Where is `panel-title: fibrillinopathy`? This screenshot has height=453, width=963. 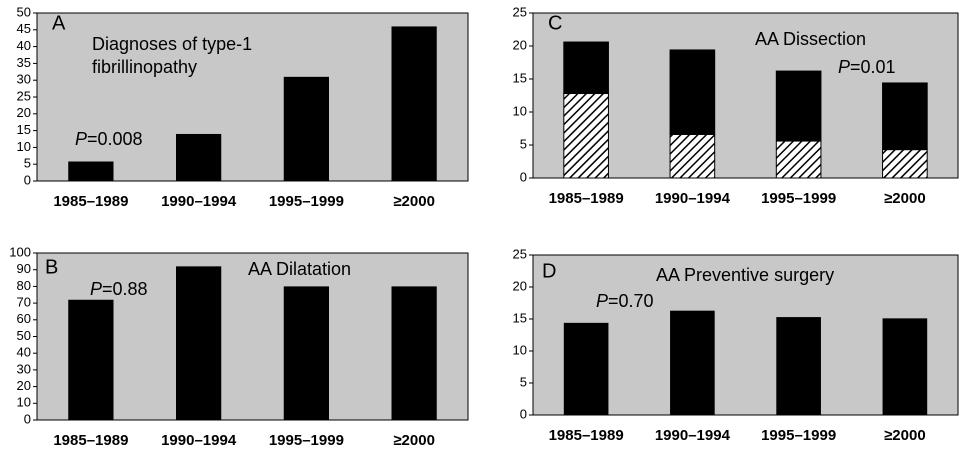 panel-title: fibrillinopathy is located at coordinates (144, 67).